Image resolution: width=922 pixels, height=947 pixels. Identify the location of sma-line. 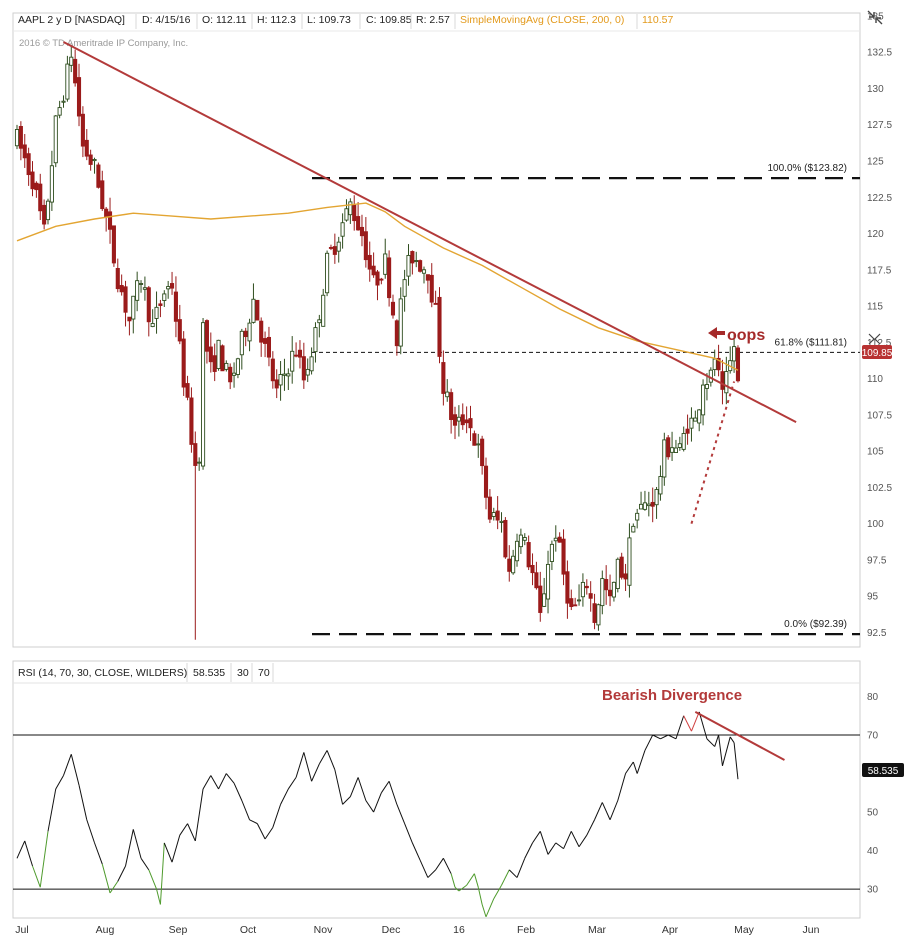
(377, 286).